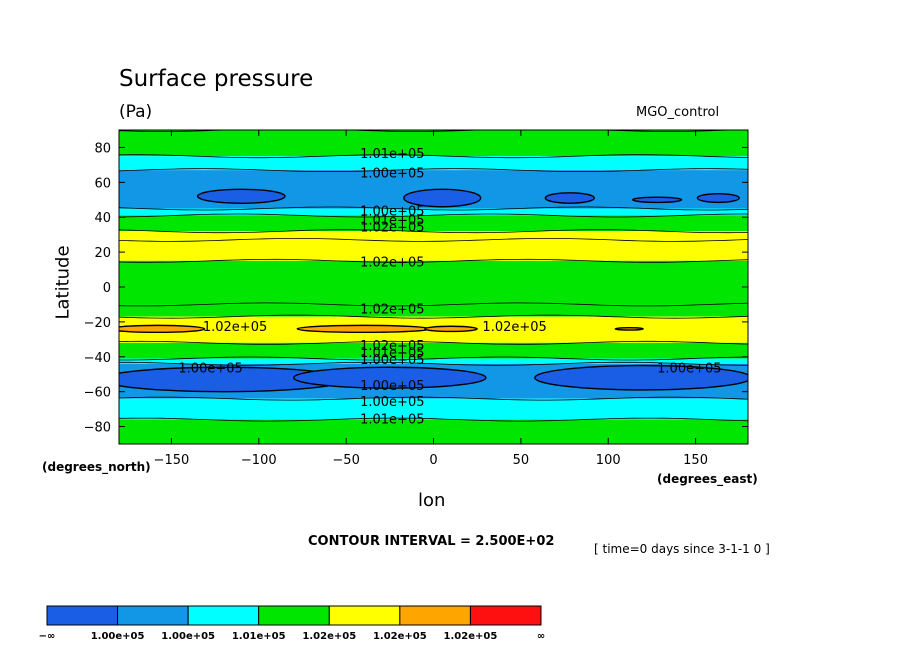  Describe the element at coordinates (97, 358) in the screenshot. I see `y-tick-label: −40` at that location.